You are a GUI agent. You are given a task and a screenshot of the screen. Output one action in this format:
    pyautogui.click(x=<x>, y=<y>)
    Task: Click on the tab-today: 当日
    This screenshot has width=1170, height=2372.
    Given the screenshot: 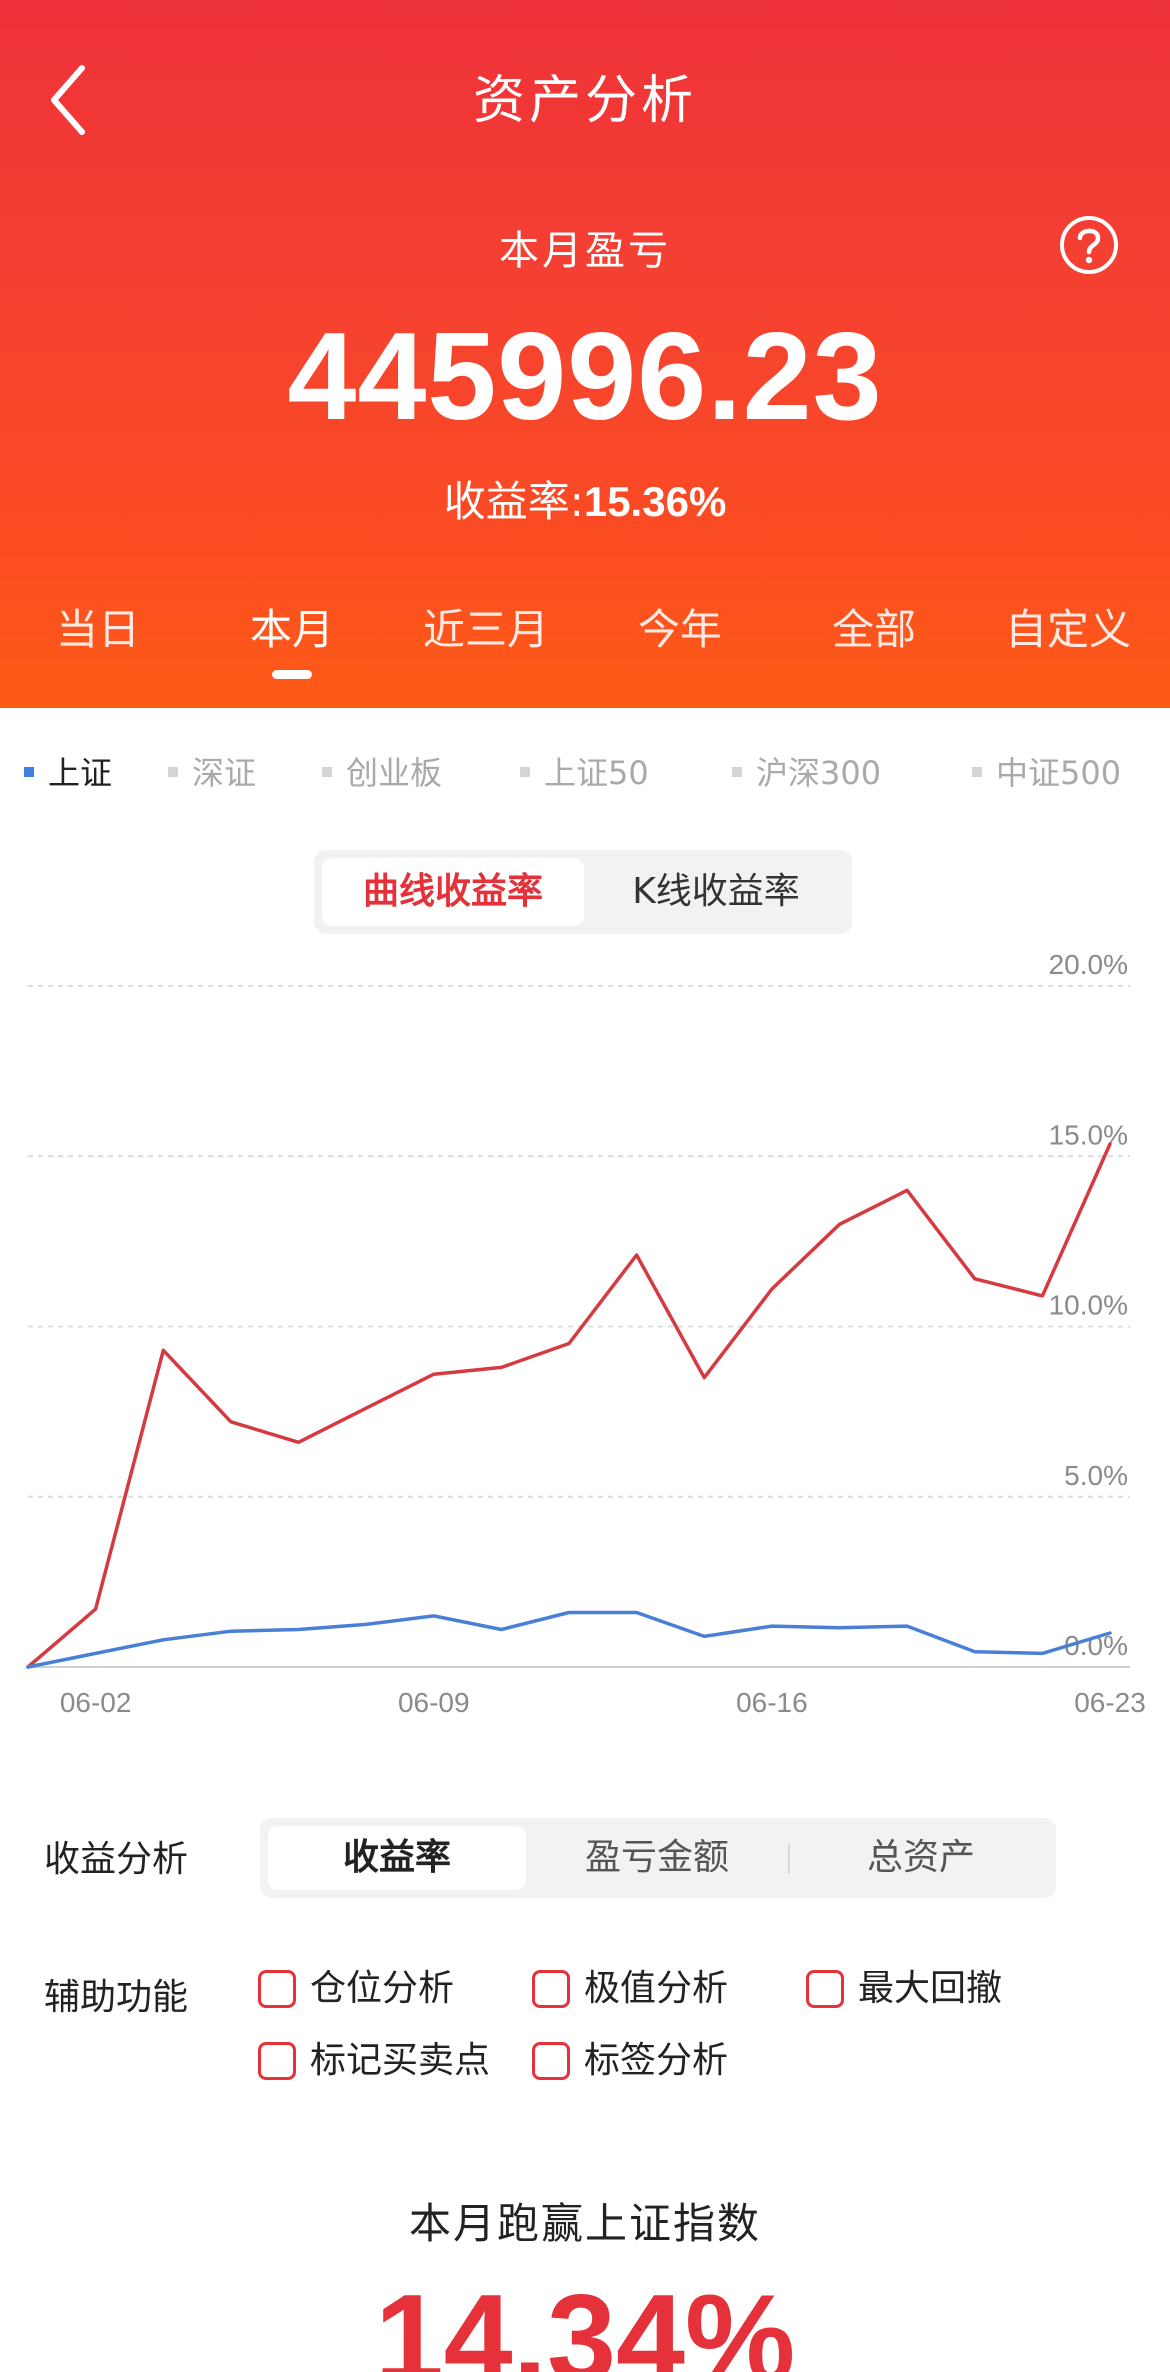 What is the action you would take?
    pyautogui.click(x=97, y=629)
    